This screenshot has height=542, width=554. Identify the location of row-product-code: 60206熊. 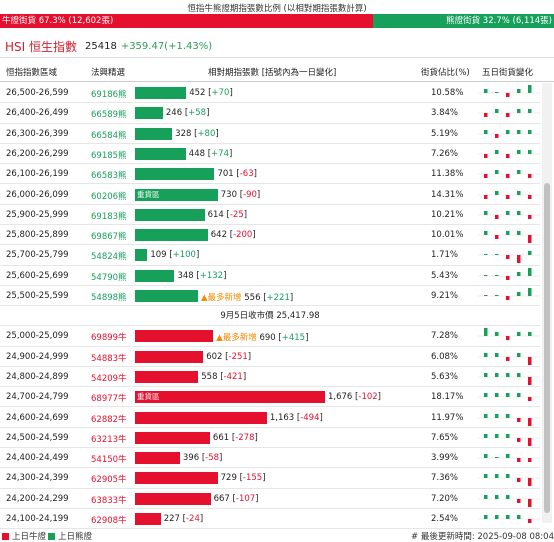
(109, 196).